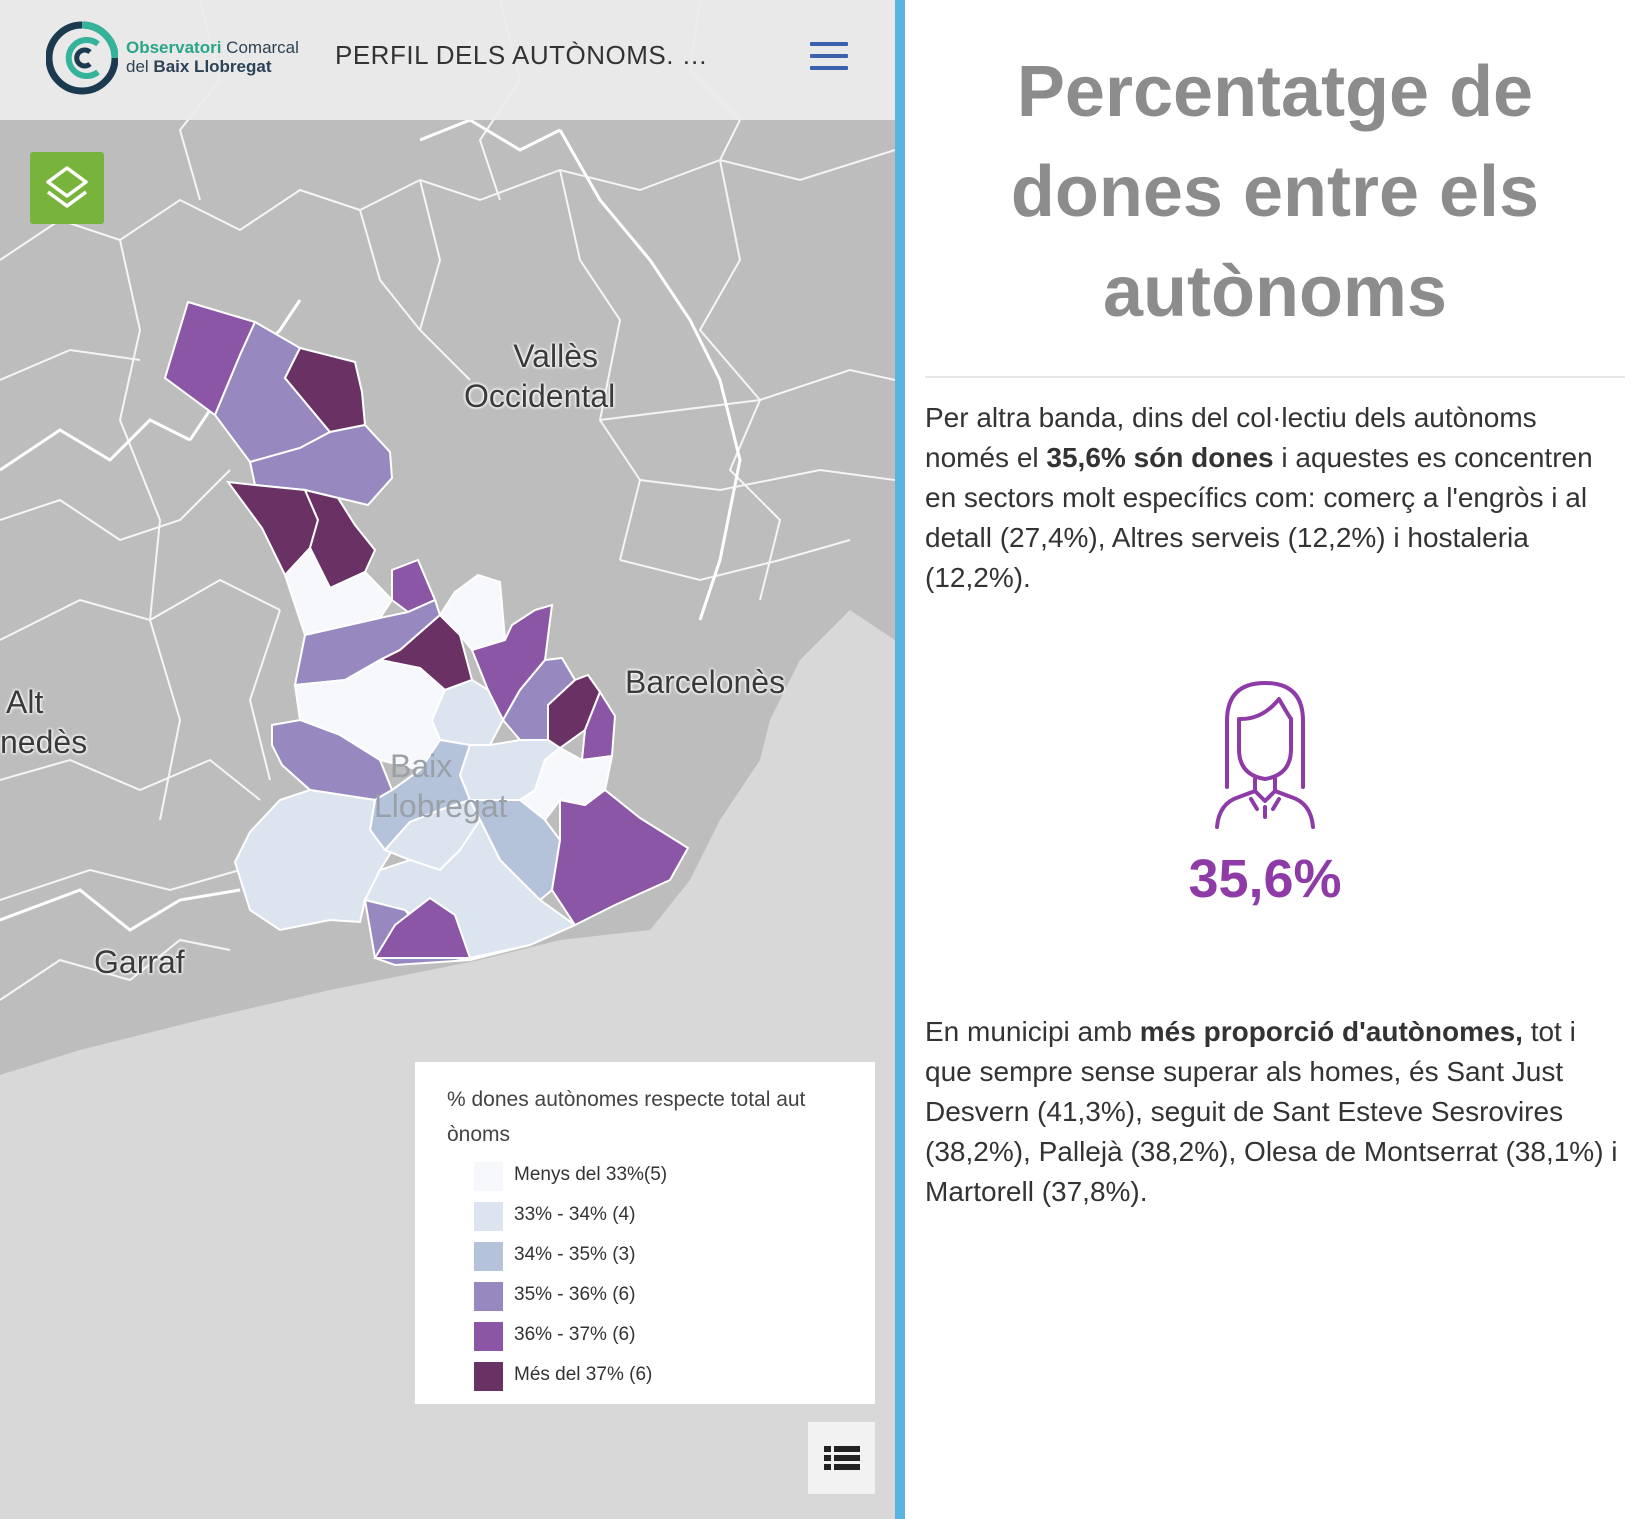  Describe the element at coordinates (44, 742) in the screenshot. I see `label-alt-line2: nedès` at that location.